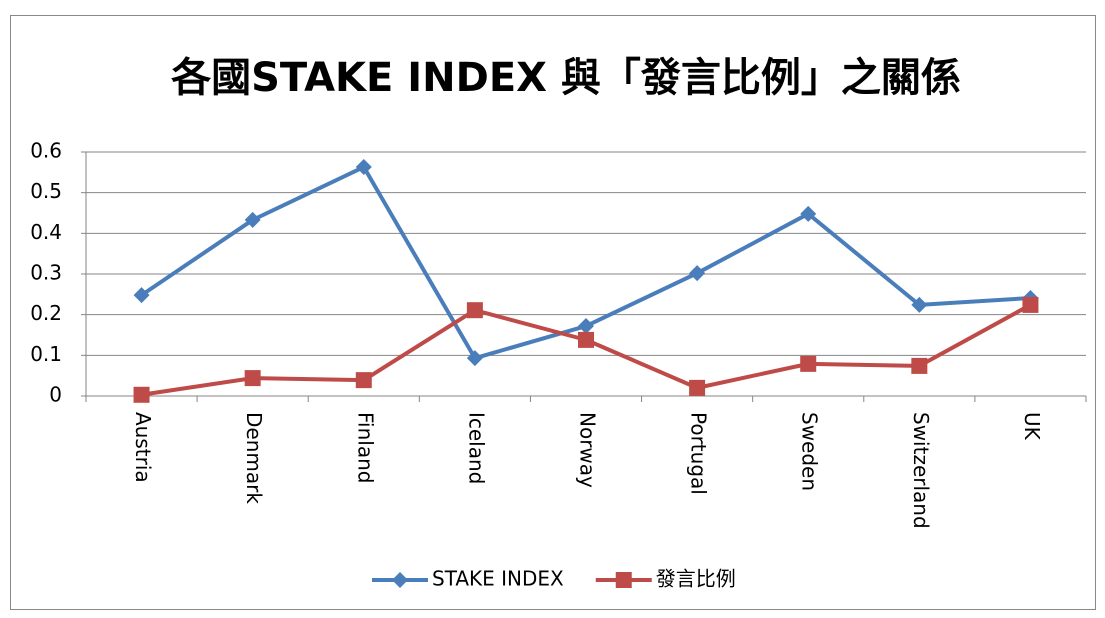 The image size is (1105, 618). What do you see at coordinates (46, 273) in the screenshot?
I see `y-tick-label: 0.3` at bounding box center [46, 273].